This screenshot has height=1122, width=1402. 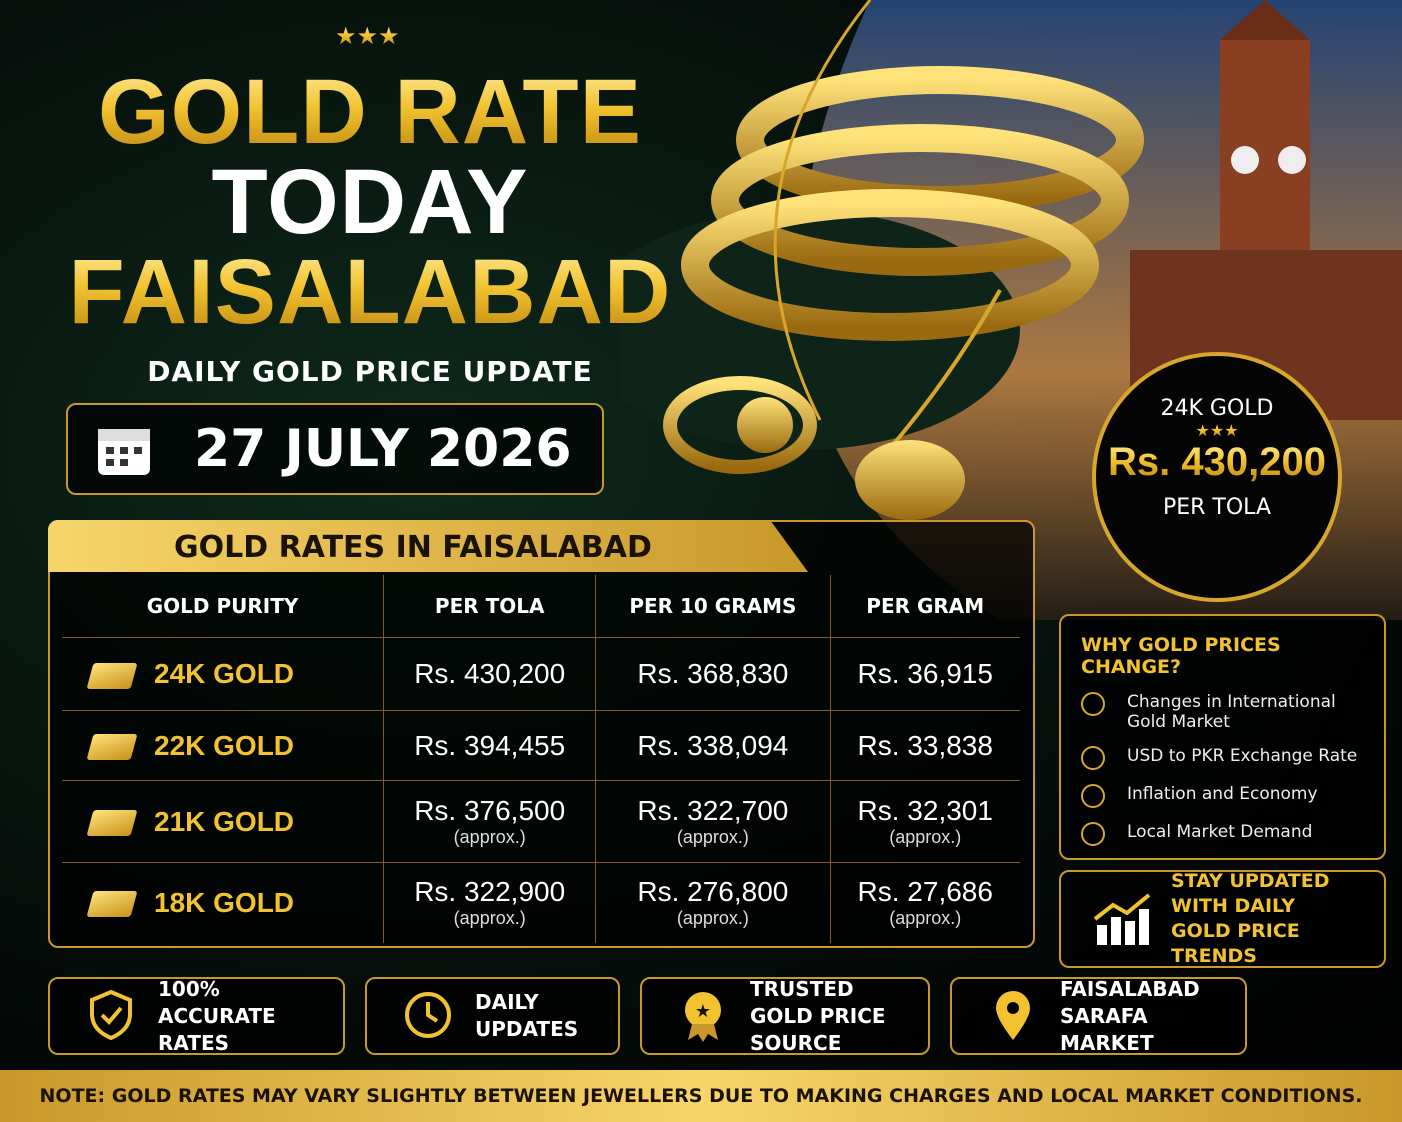 I want to click on factor-text: Local Market Demand, so click(x=1220, y=832).